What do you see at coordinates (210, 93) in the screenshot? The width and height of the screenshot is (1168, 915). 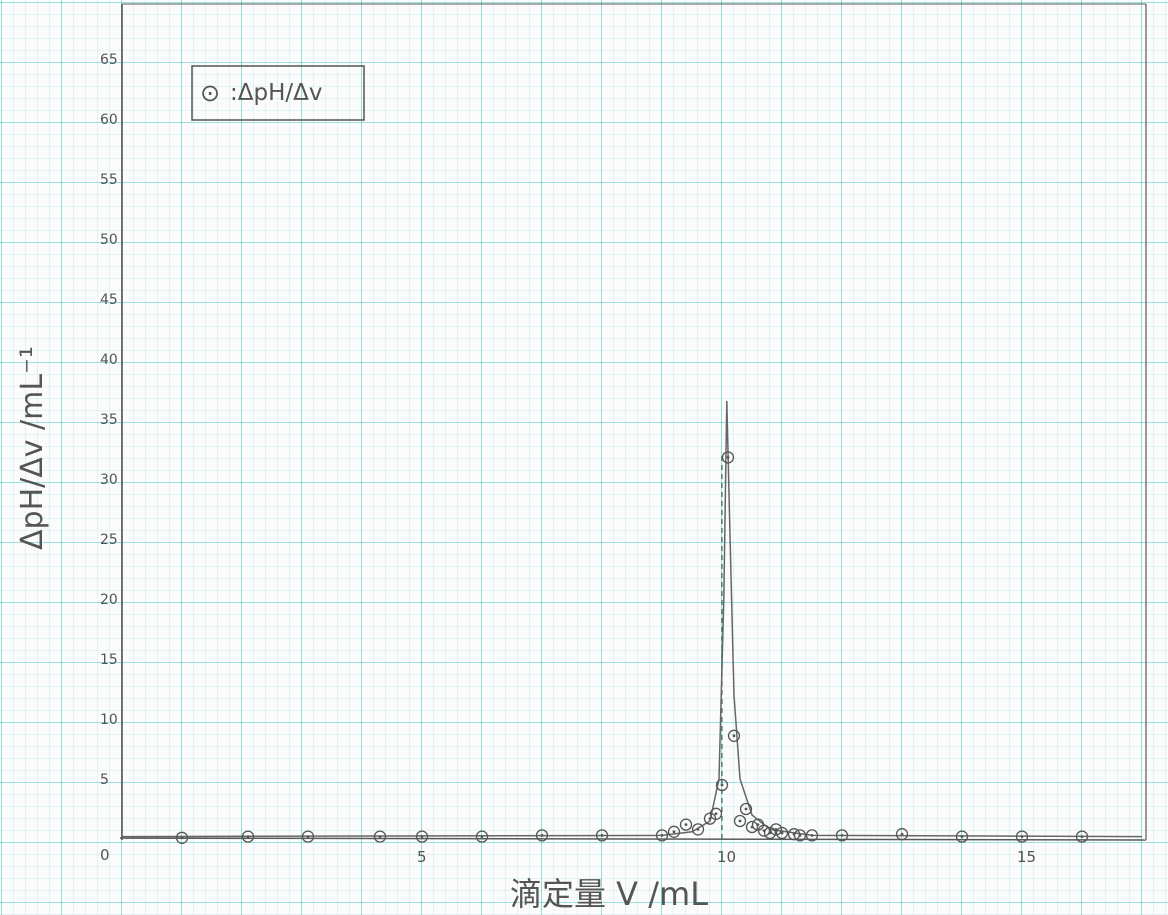 I see `legend-symbol: ⊙` at bounding box center [210, 93].